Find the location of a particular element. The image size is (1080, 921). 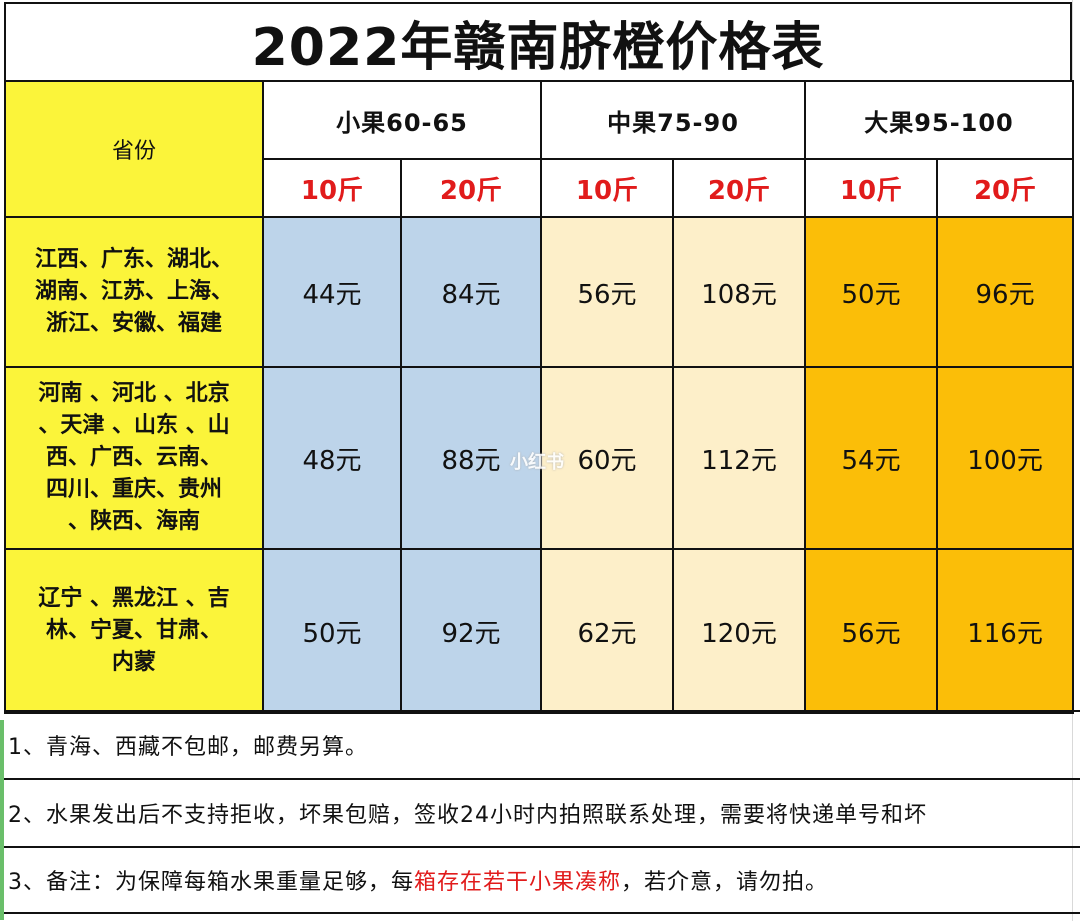

note-3-text: 3、备注：为保障每箱水果重量足够，每 is located at coordinates (211, 882).